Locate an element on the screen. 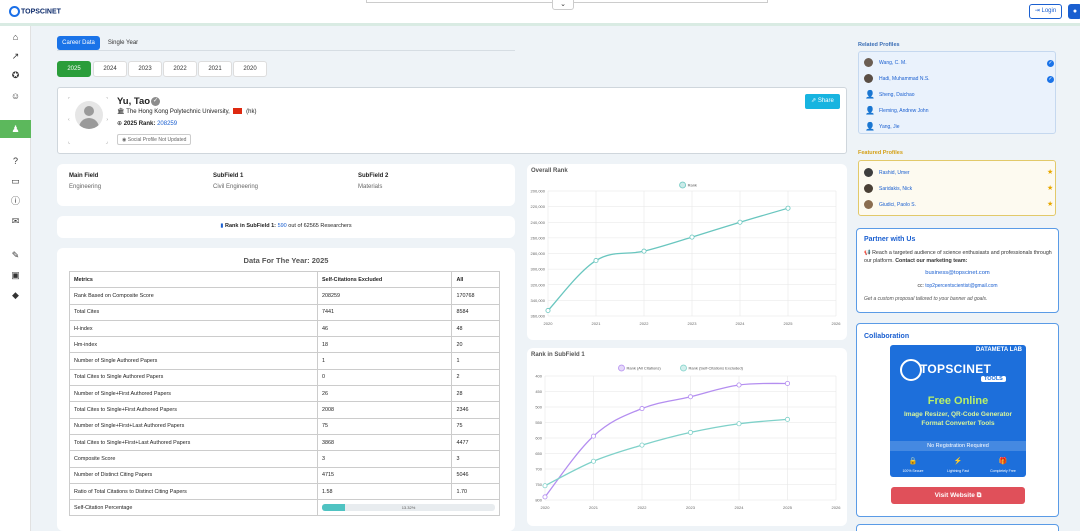 This screenshot has width=1080, height=531. table-row: Number of Distinct Citing Papers 4715 5046 is located at coordinates (284, 475).